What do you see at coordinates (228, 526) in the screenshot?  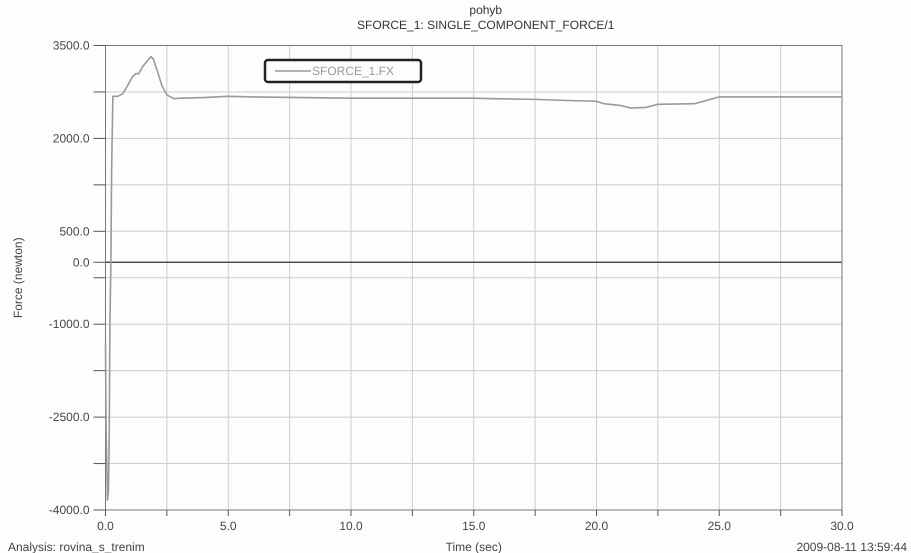 I see `x-tick-label: 5.0` at bounding box center [228, 526].